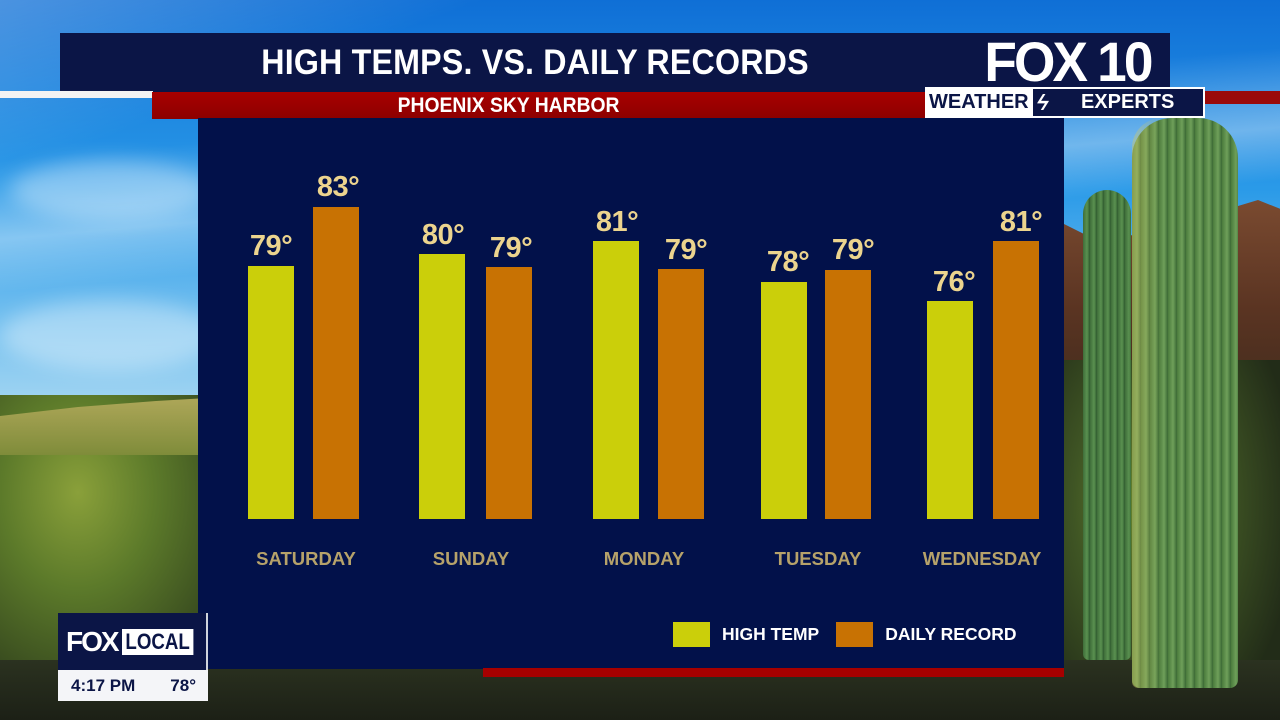 Image resolution: width=1280 pixels, height=720 pixels. I want to click on white-accent-line, so click(76, 94).